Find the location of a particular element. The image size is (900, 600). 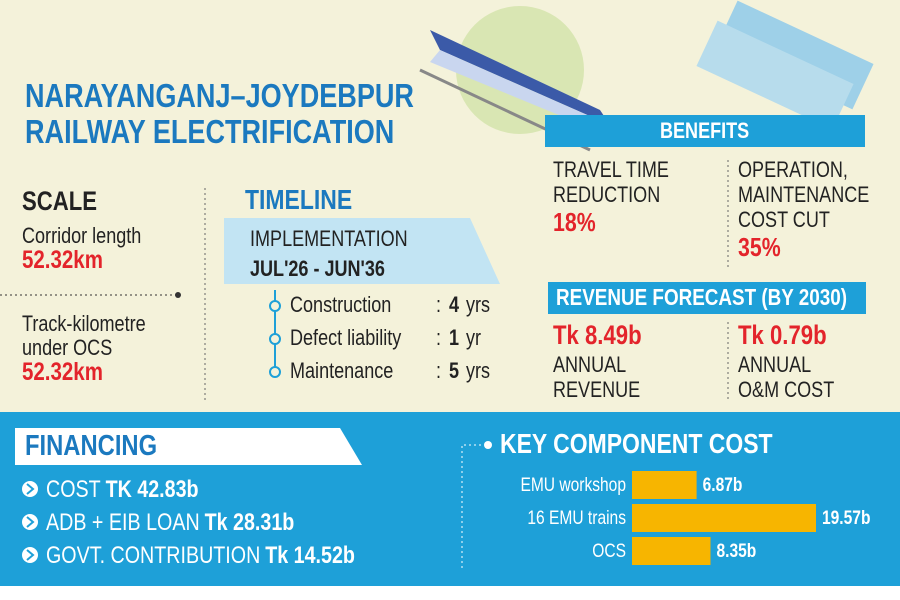

section-heading: FINANCING is located at coordinates (91, 446).